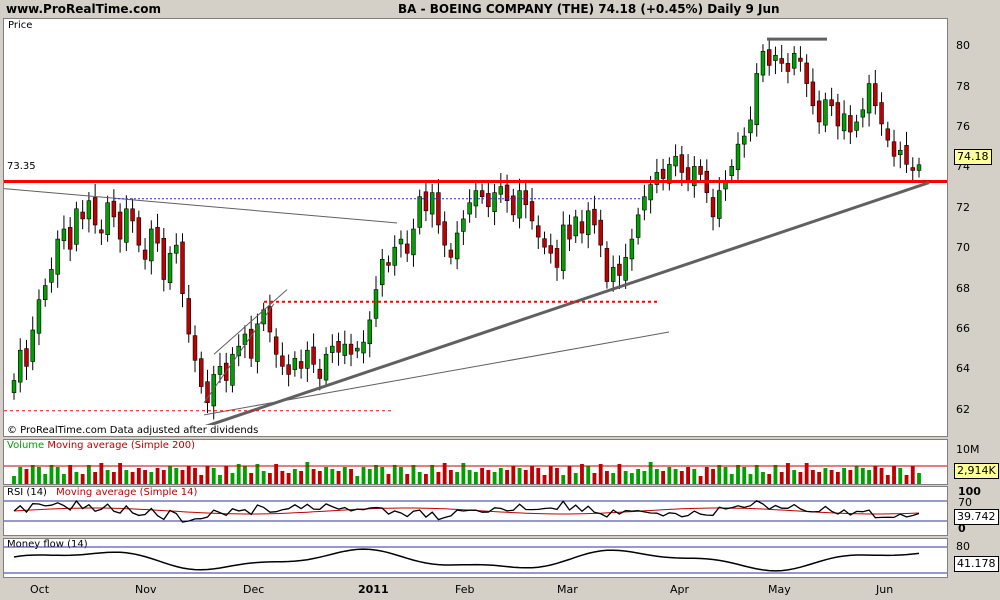  I want to click on x-axis-label: Jun, so click(885, 589).